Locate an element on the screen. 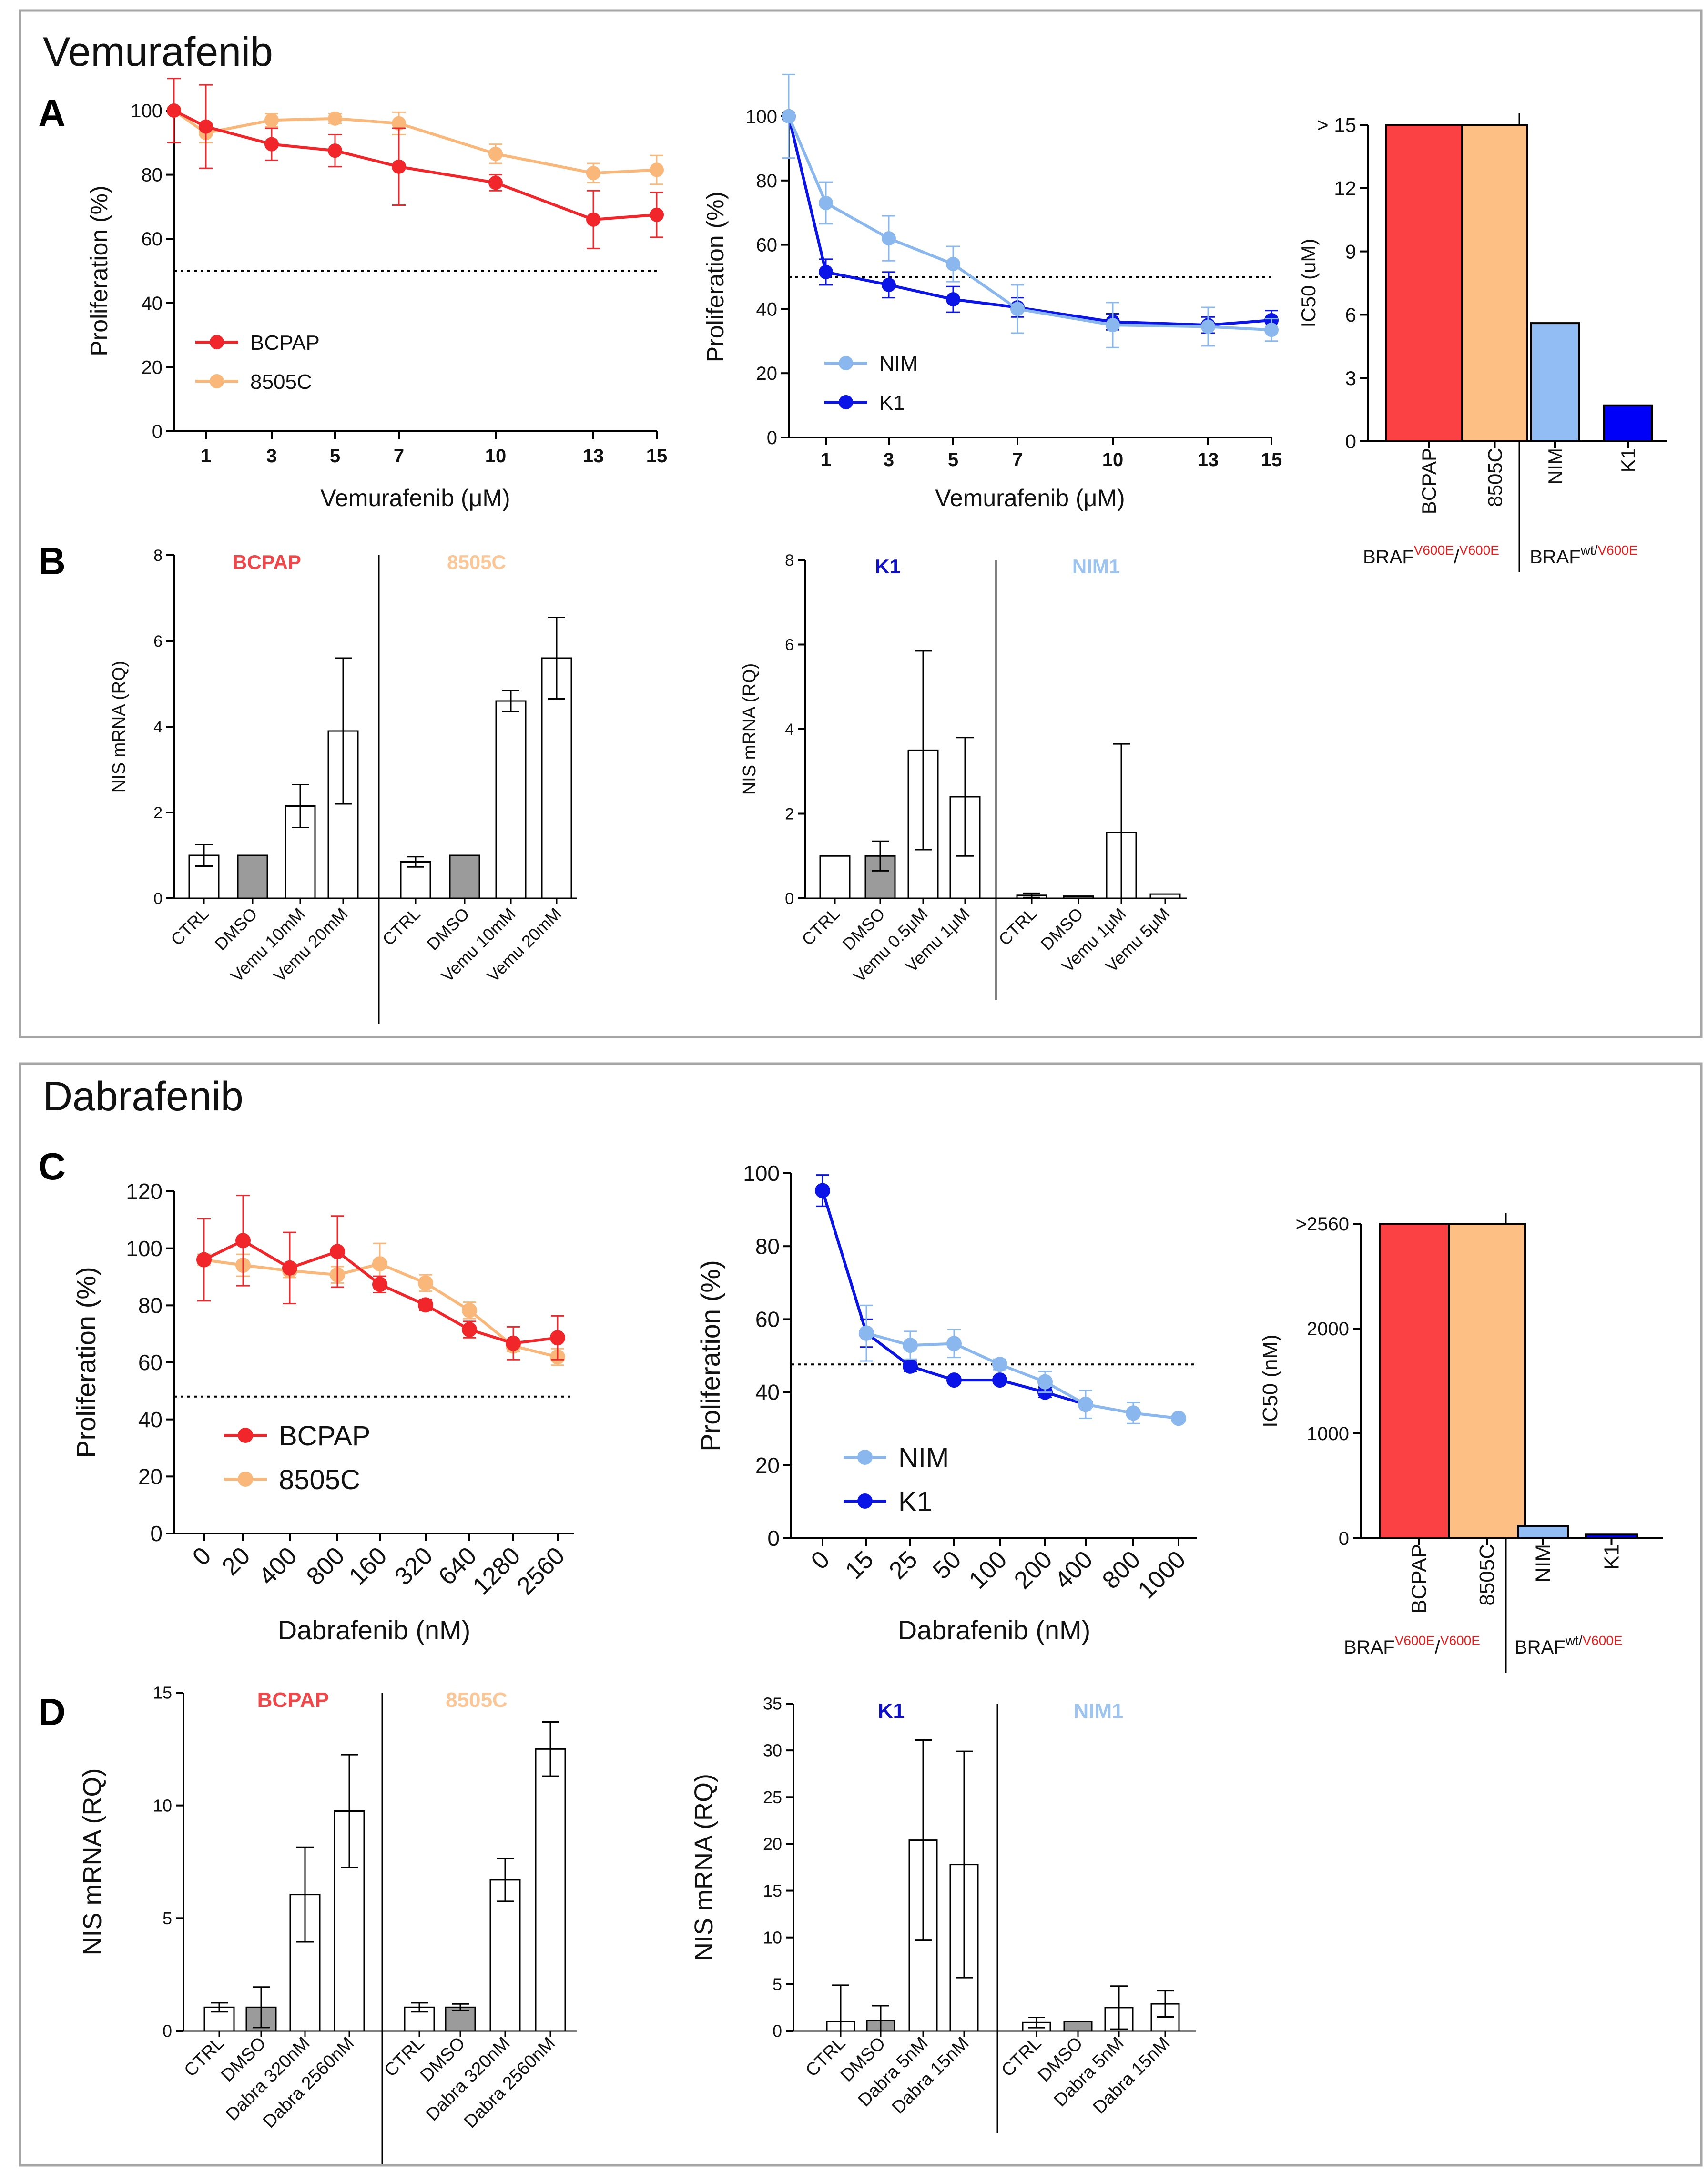  a1-series-bcpap is located at coordinates (416, 164).